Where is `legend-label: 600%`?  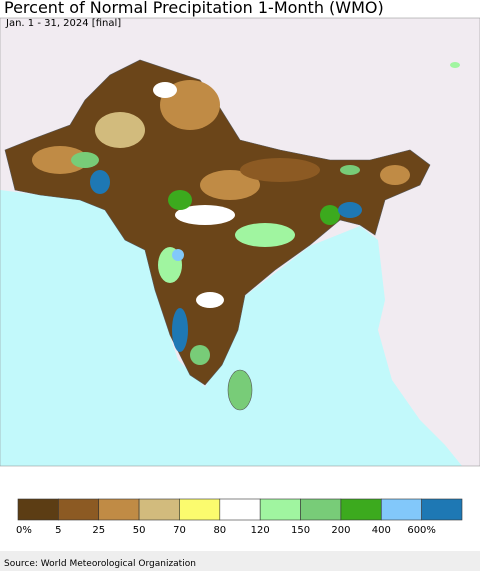 legend-label: 600% is located at coordinates (421, 530).